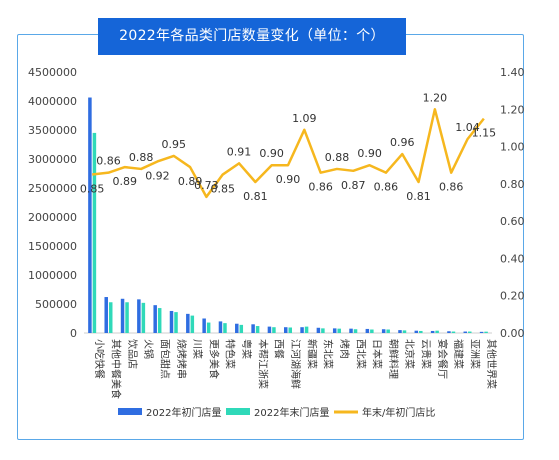  Describe the element at coordinates (183, 412) in the screenshot. I see `legend-label: 2022年初门店量` at that location.